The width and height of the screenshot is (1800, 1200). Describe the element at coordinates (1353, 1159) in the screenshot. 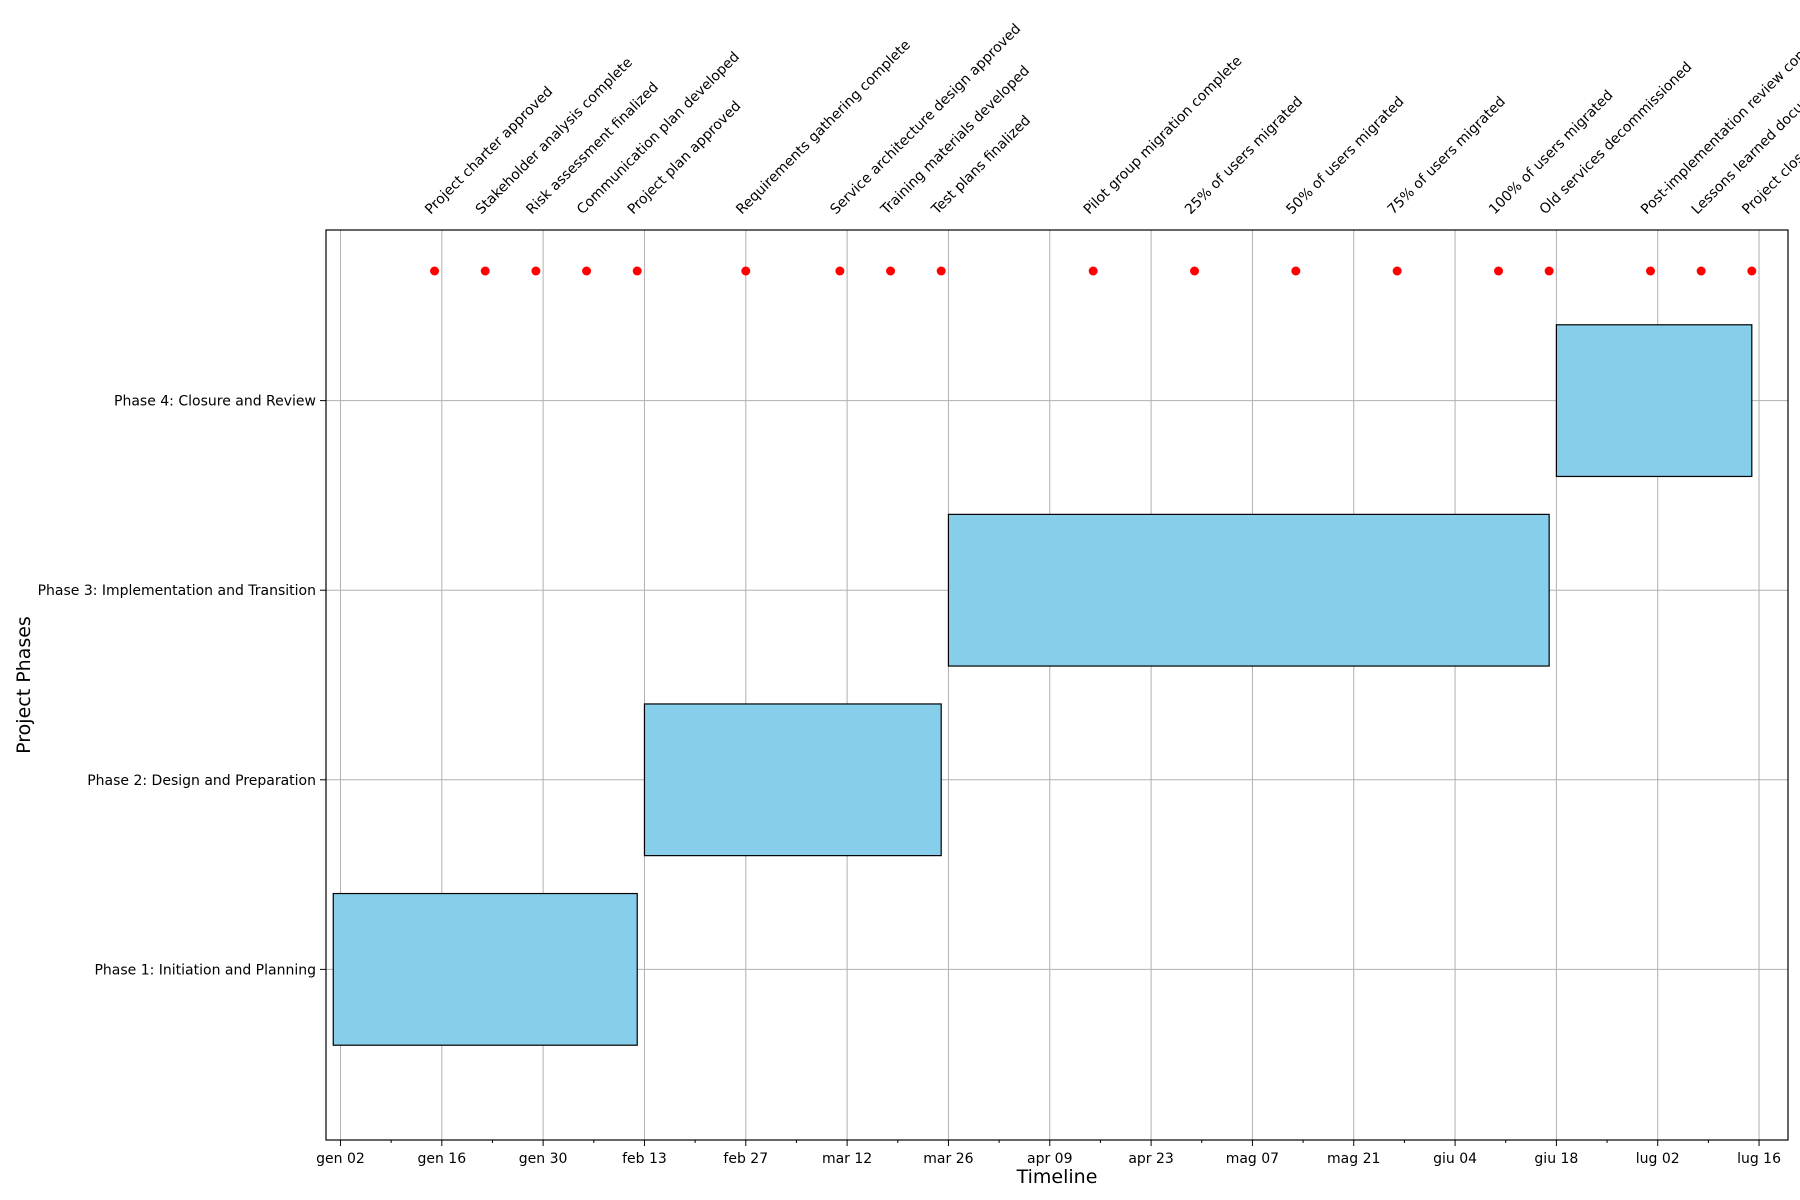

I see `x-tick-label: mag 21` at that location.